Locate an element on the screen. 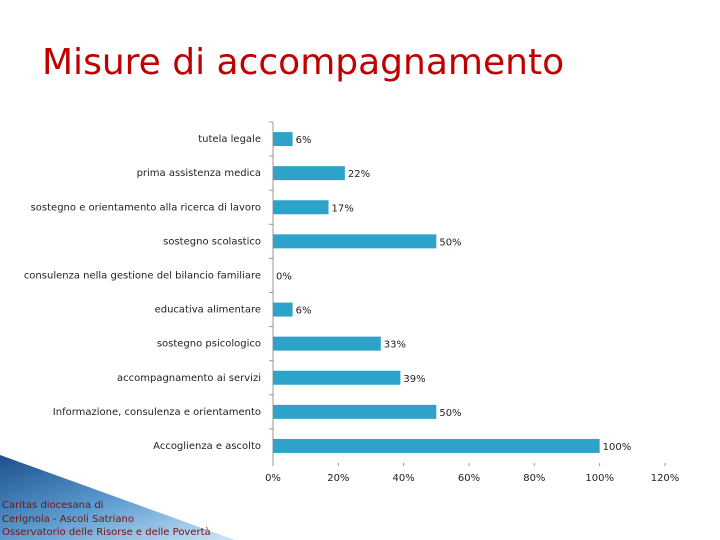 The height and width of the screenshot is (540, 720). x-tick-label: 60% is located at coordinates (469, 478).